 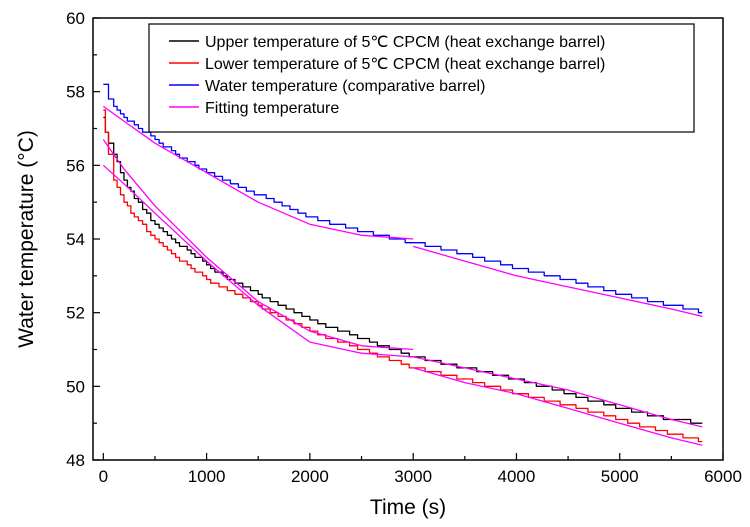 What do you see at coordinates (413, 476) in the screenshot?
I see `x-tick-label: 3000` at bounding box center [413, 476].